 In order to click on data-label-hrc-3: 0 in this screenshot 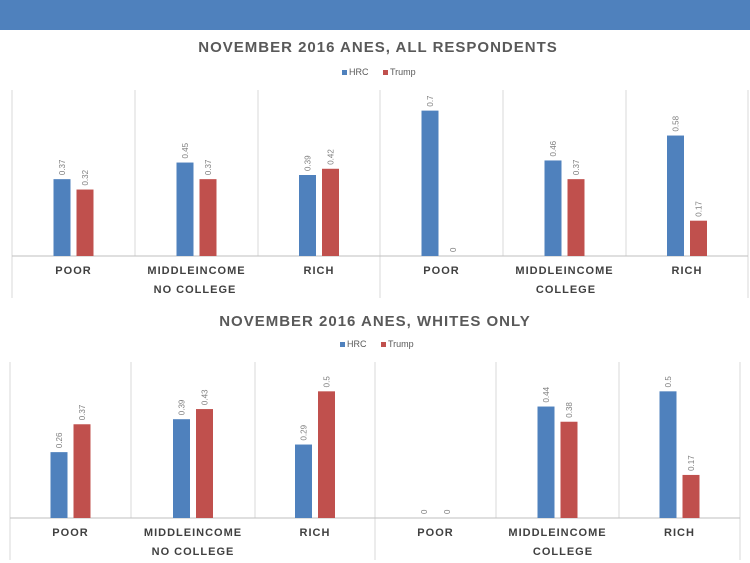, I will do `click(424, 511)`.